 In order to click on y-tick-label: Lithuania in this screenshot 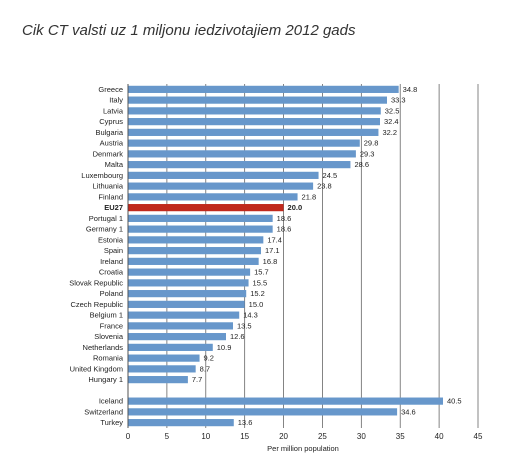, I will do `click(108, 186)`.